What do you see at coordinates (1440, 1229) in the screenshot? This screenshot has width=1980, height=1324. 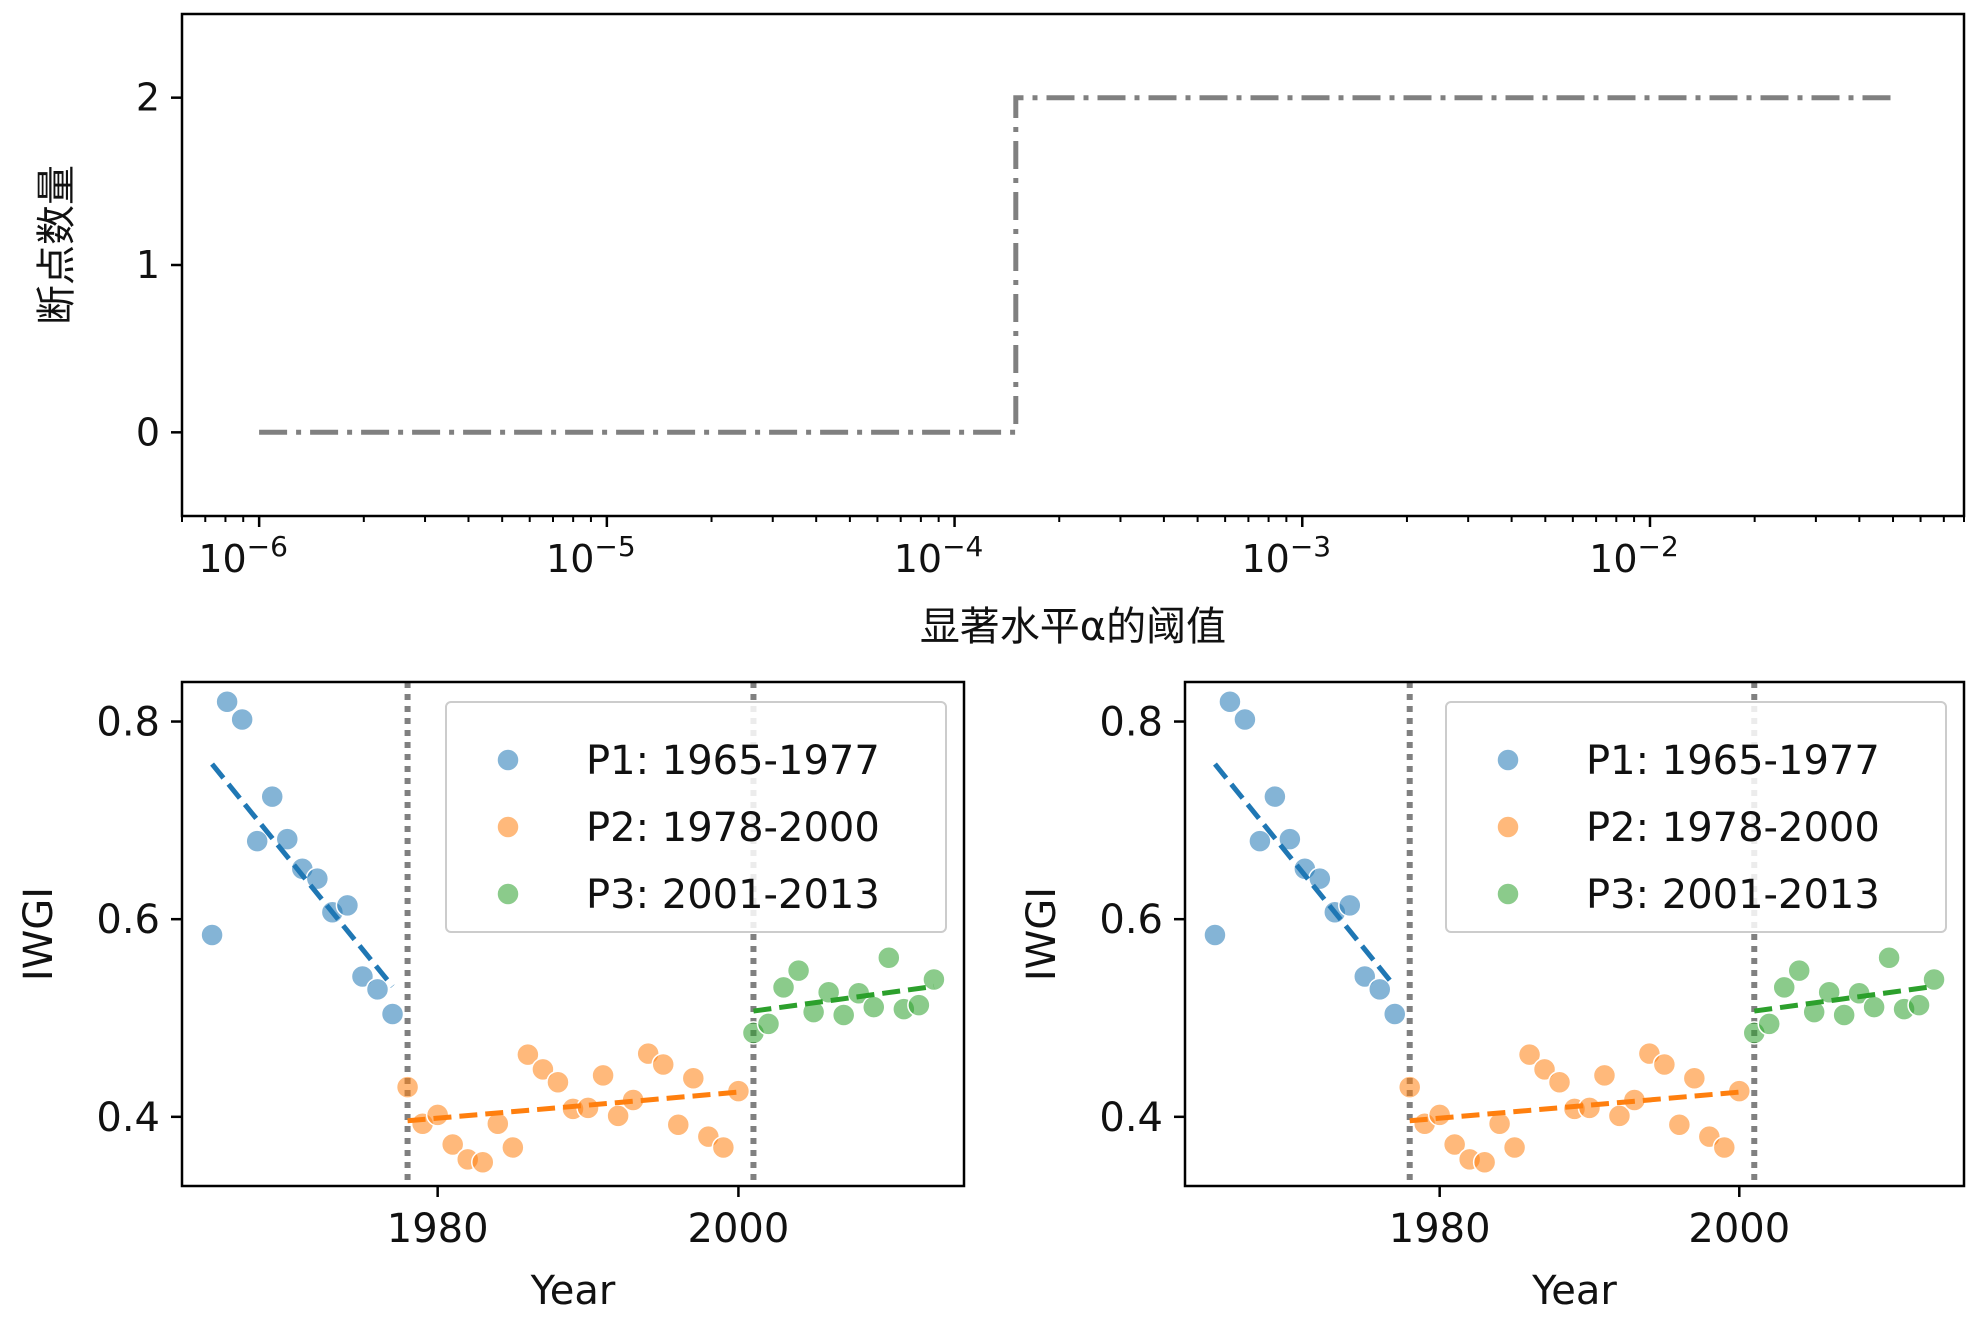 I see `x-tick-label: 1980` at bounding box center [1440, 1229].